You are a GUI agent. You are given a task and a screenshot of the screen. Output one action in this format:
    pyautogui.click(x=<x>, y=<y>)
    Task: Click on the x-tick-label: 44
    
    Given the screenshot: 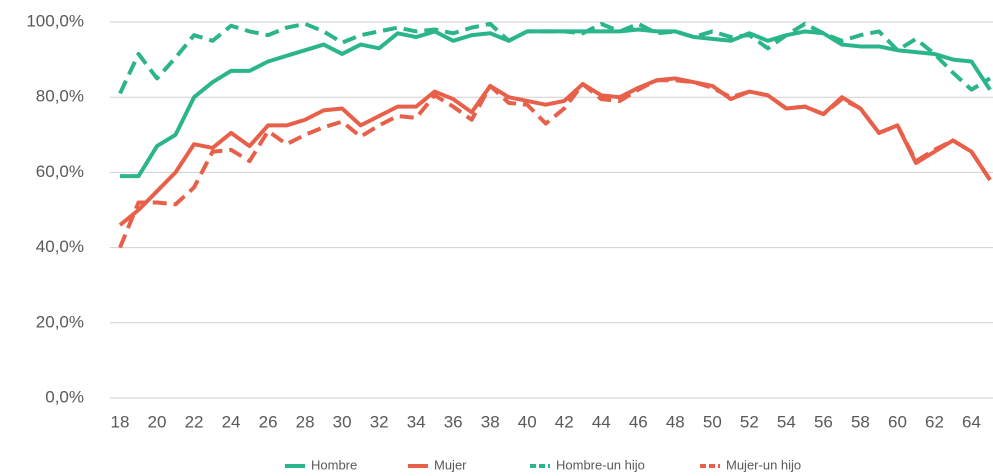 What is the action you would take?
    pyautogui.click(x=601, y=421)
    